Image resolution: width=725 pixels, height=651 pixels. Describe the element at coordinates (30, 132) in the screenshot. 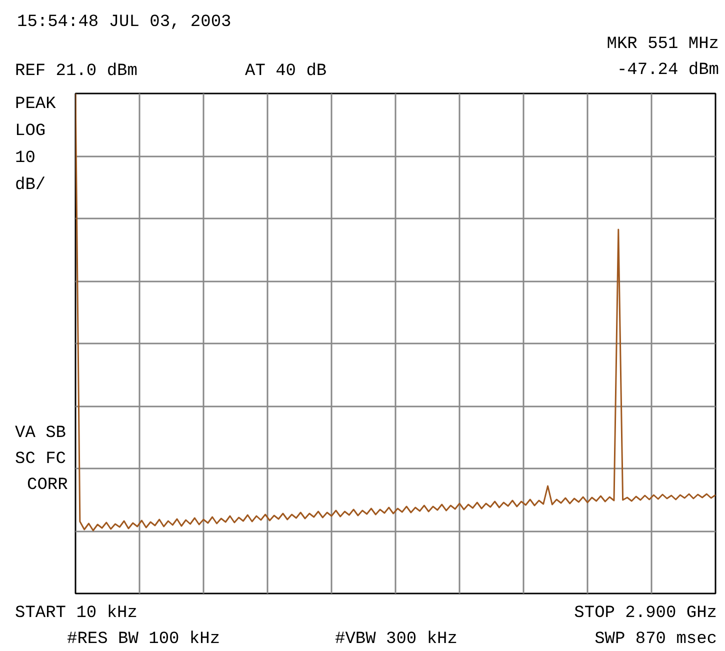

I see `text: LOG` at that location.